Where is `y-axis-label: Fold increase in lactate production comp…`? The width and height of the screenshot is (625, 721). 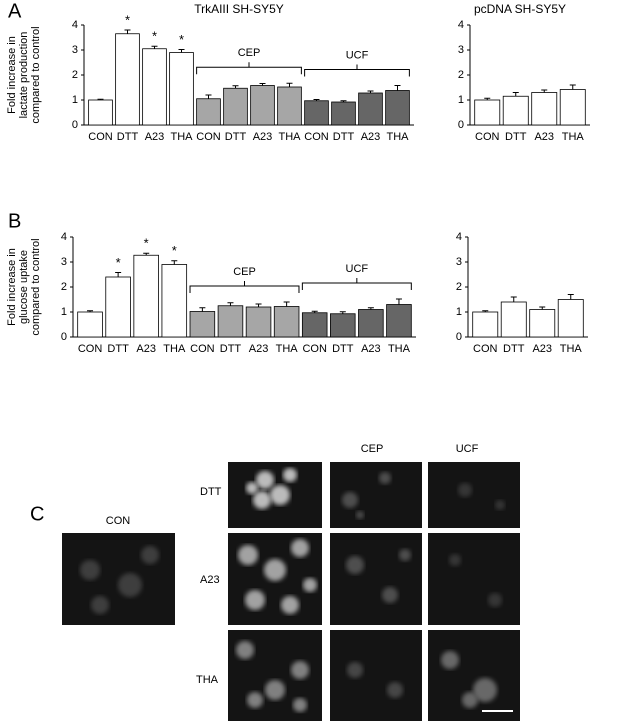 y-axis-label: Fold increase in lactate production comp… is located at coordinates (24, 75).